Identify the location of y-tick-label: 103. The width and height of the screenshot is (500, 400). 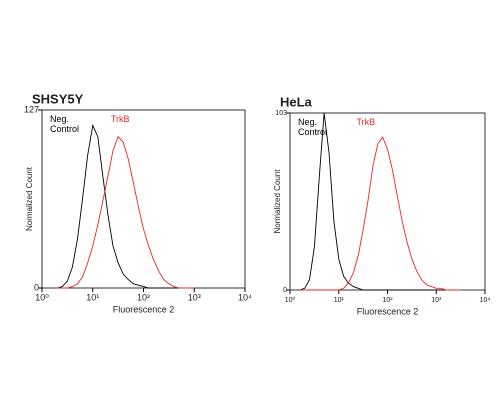
(281, 113).